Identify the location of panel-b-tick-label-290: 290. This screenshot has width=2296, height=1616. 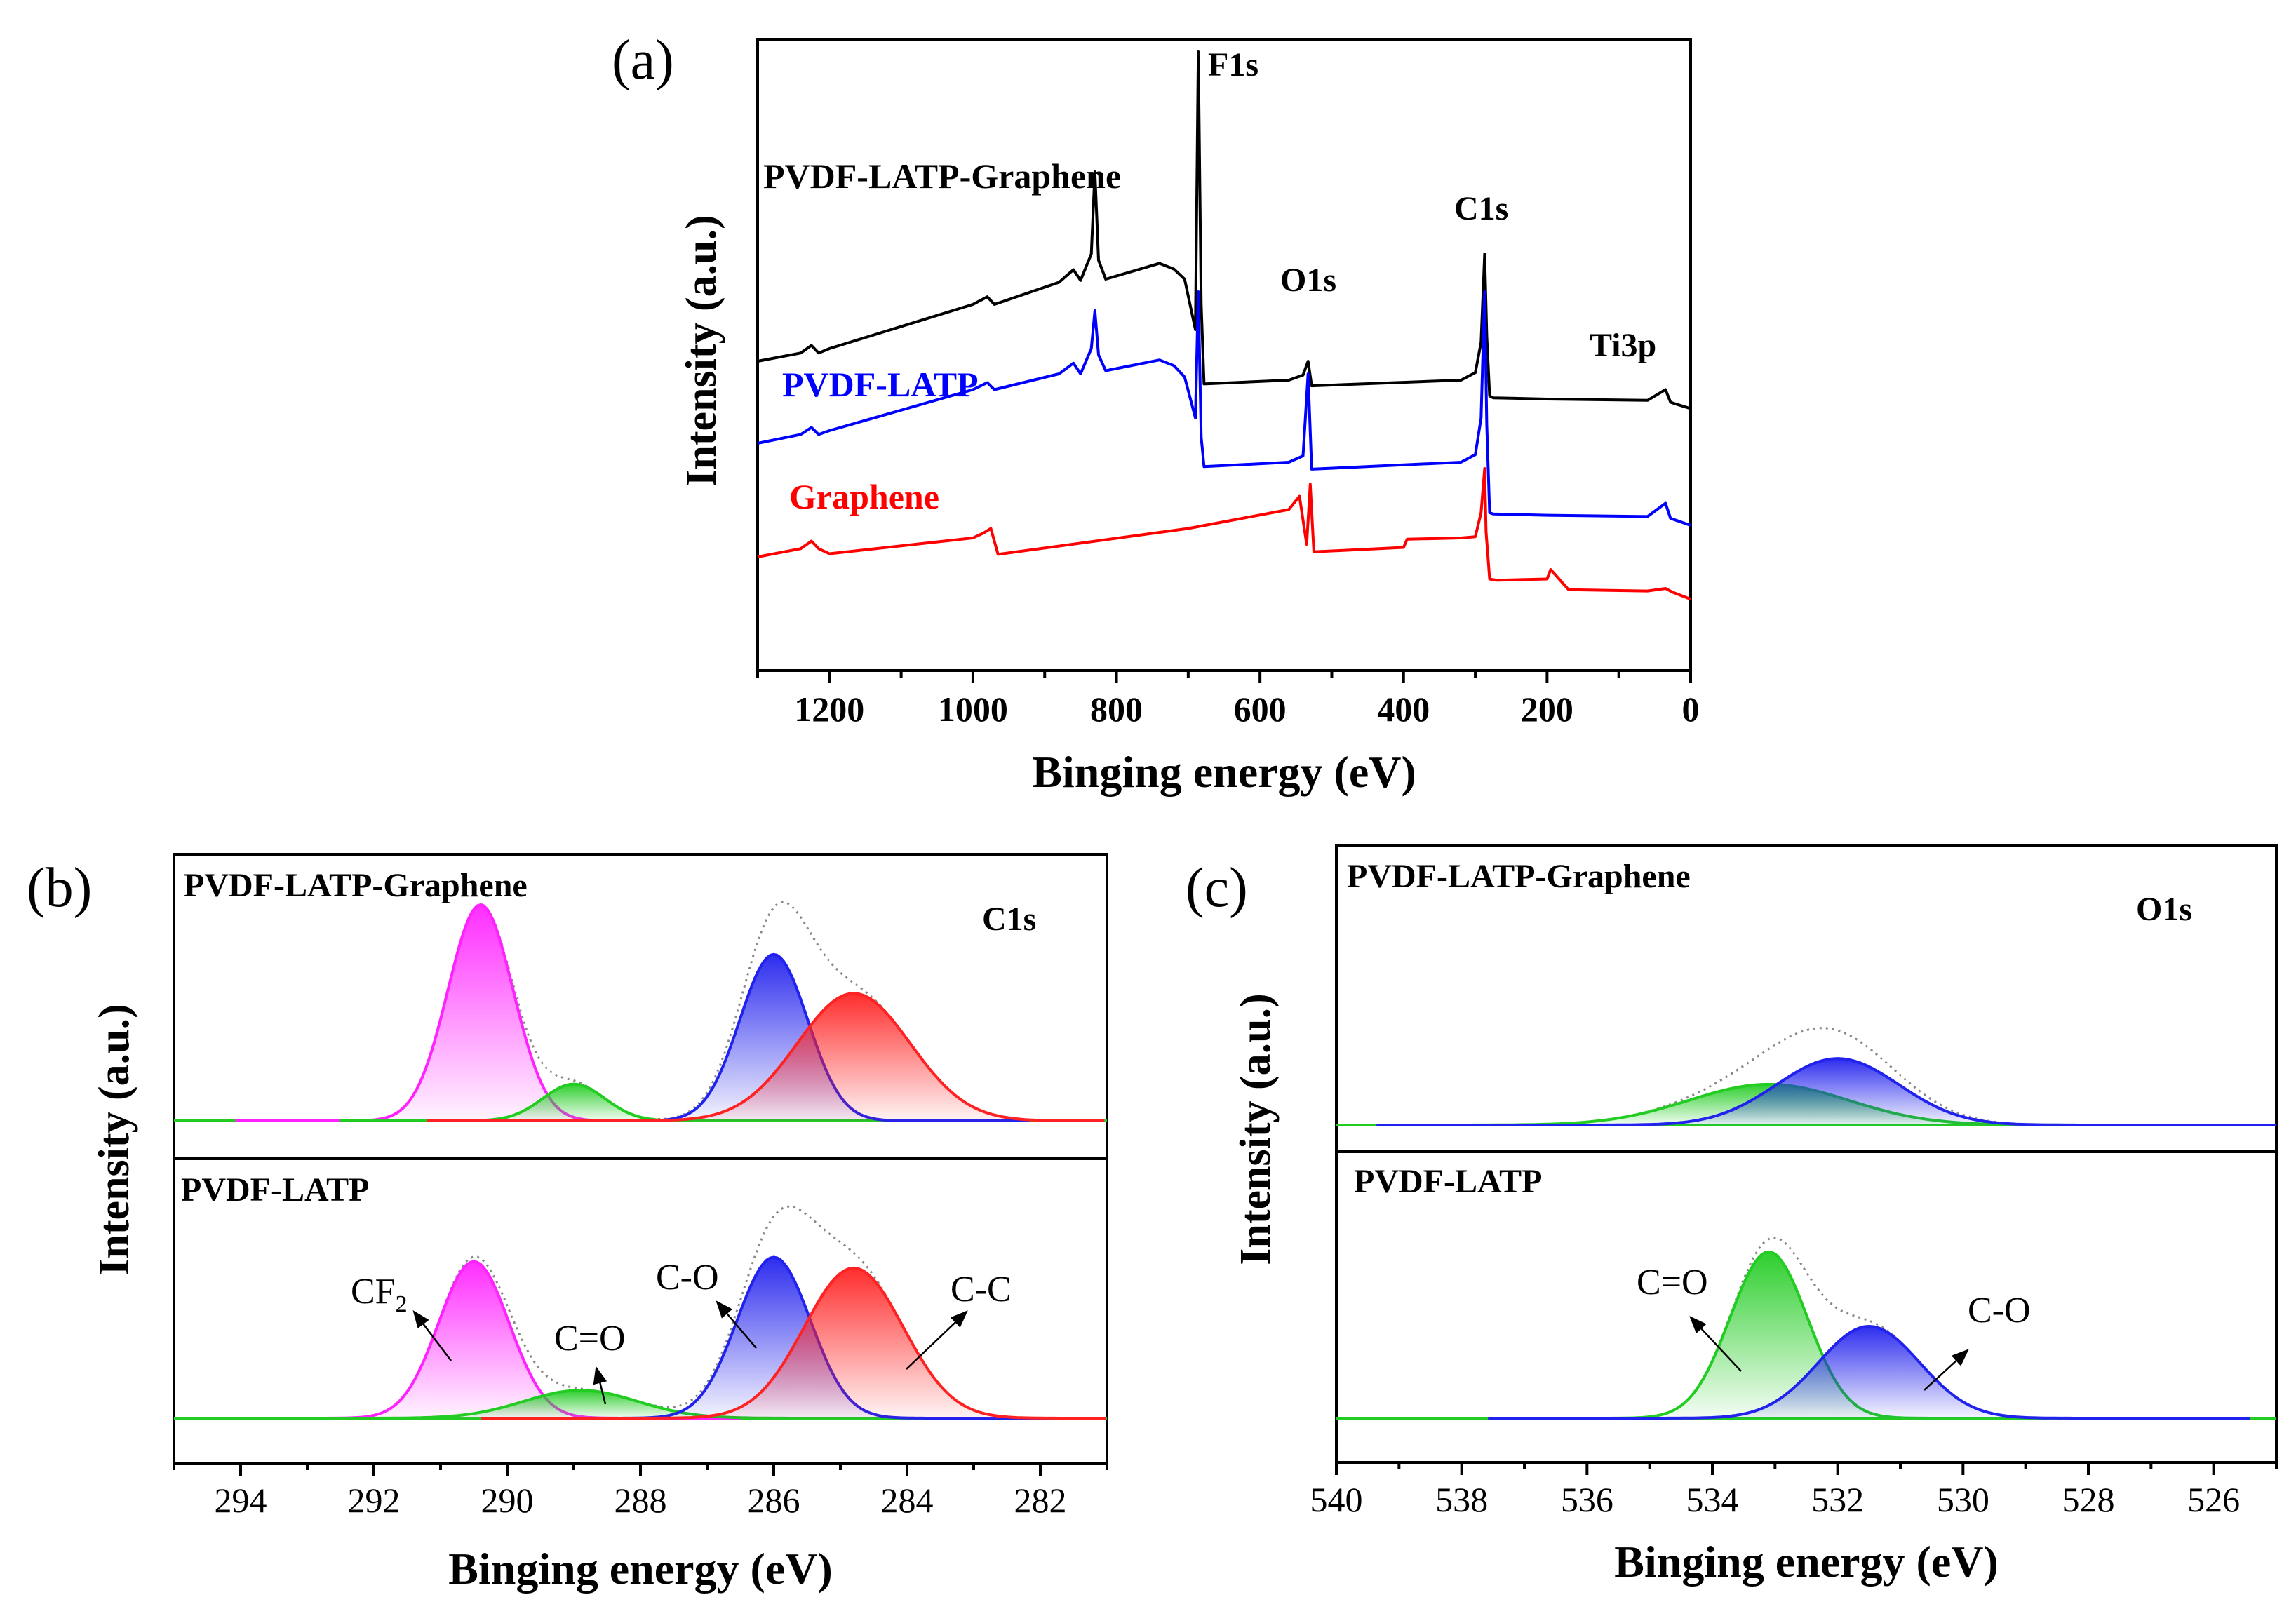
(507, 1500).